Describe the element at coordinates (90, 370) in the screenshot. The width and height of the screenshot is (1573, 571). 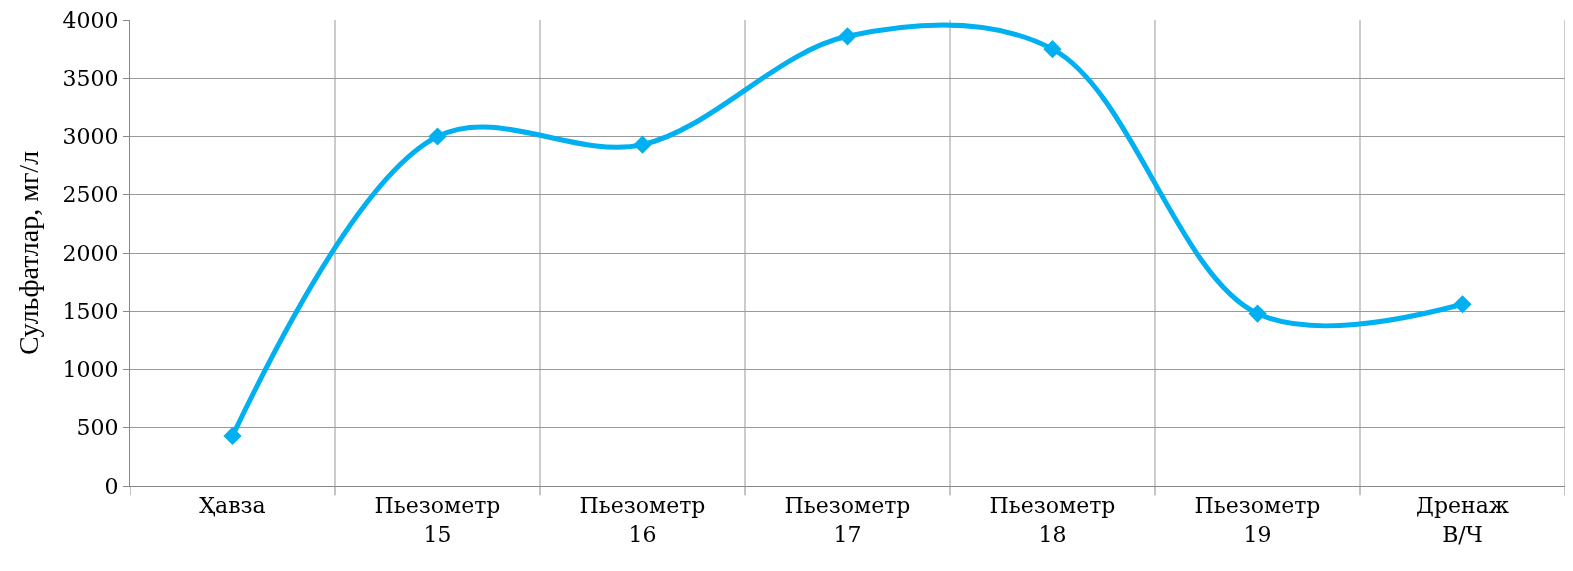
I see `y-tick-label: 1000` at that location.